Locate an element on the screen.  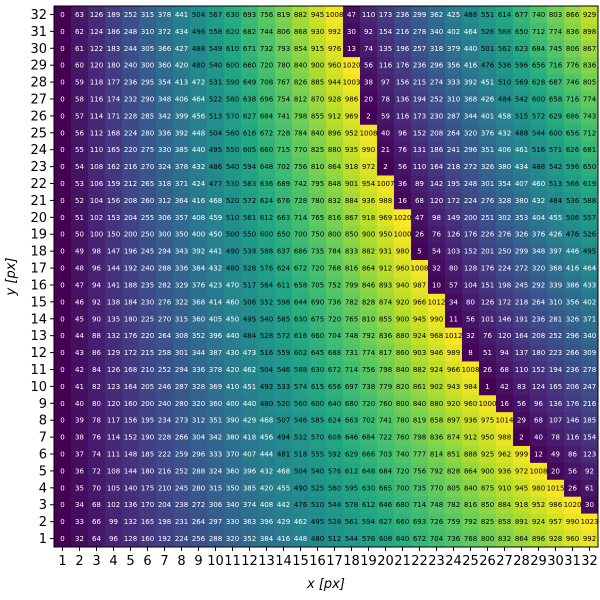
cell-value-label: 987 is located at coordinates (419, 285).